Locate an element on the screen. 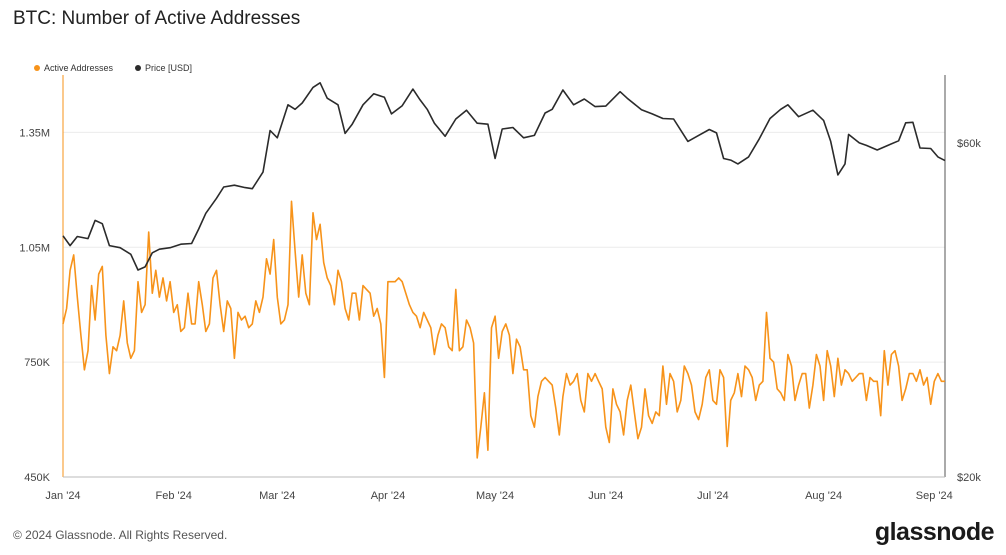  y-right-tick-label: $20k is located at coordinates (969, 478).